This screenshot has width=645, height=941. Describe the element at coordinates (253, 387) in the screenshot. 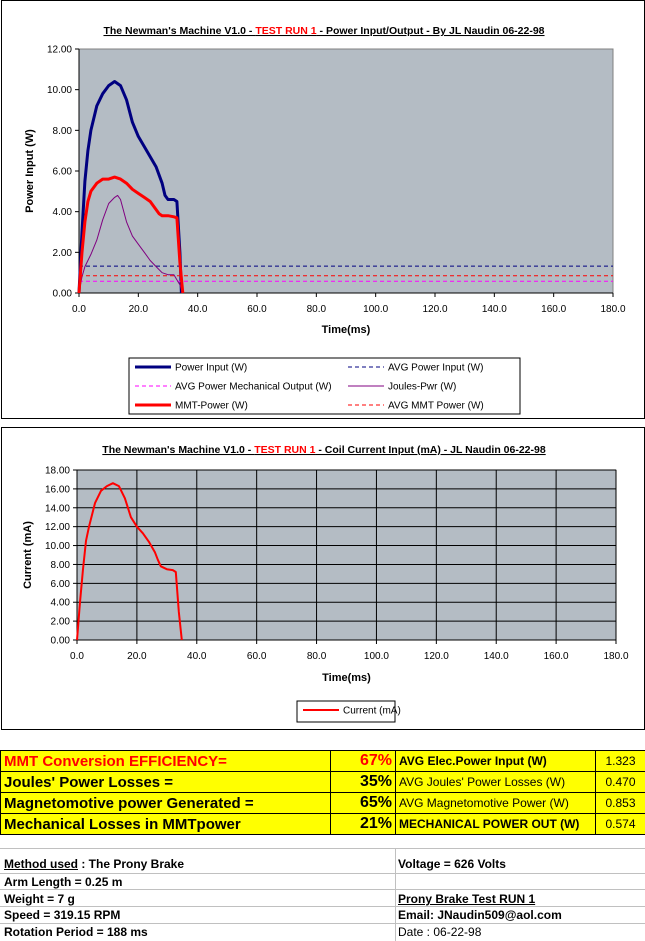

I see `legend-entry: AVG Power Mechanical Output (W)` at that location.